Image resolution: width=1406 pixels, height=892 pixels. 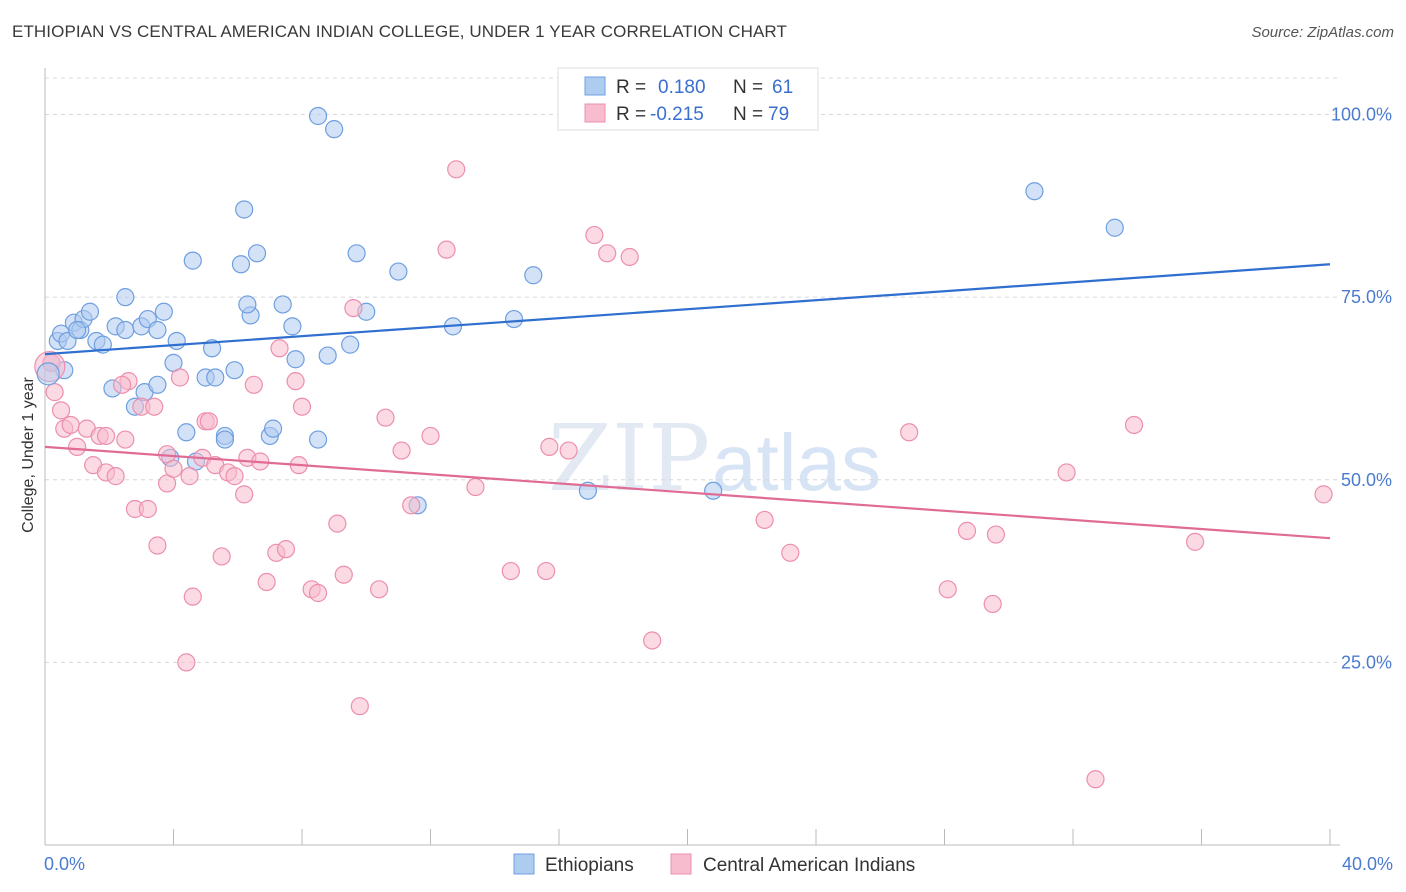 I want to click on y-tick-label: 100.0%, so click(x=1361, y=115).